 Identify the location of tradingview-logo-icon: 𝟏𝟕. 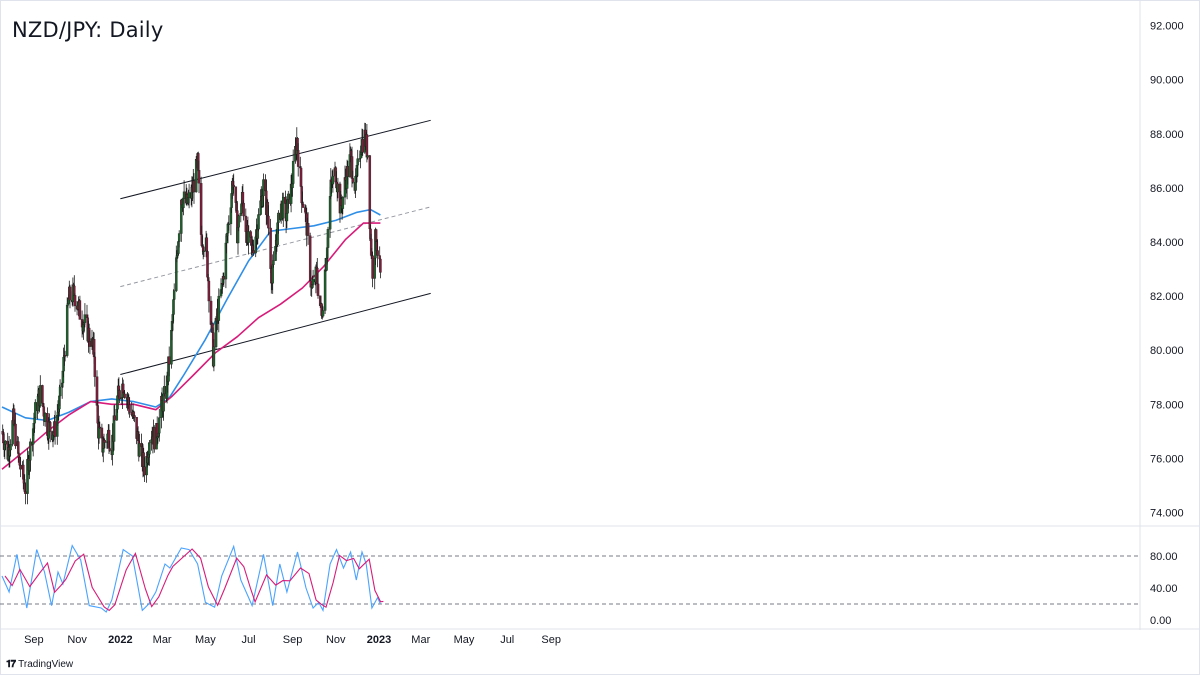
(11, 664).